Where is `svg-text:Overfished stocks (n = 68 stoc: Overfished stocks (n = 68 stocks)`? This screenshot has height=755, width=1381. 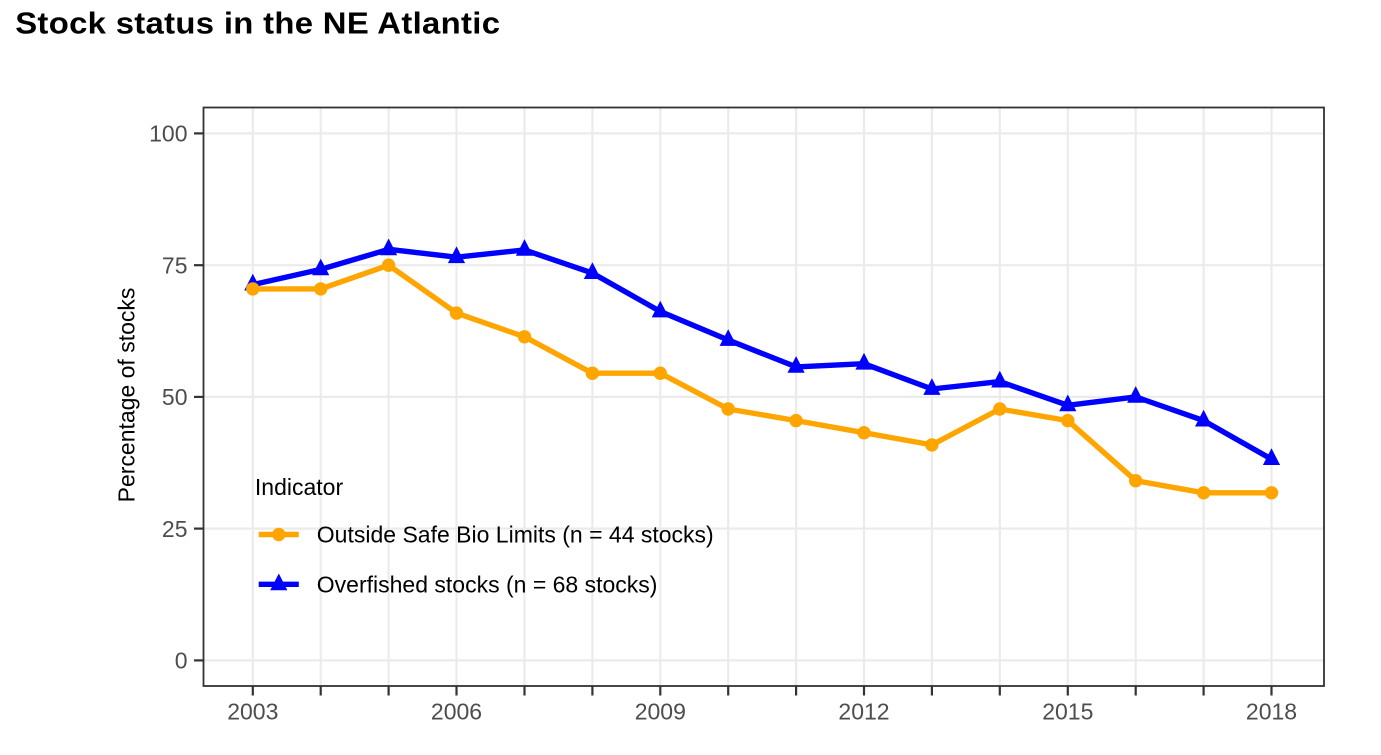 svg-text:Overfished stocks (n = 68 stoc: Overfished stocks (n = 68 stocks) is located at coordinates (487, 585).